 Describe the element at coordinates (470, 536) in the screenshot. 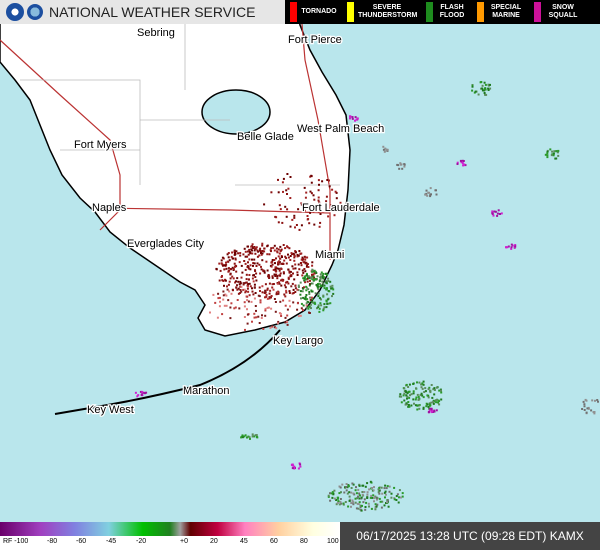

I see `timestamp: 06/17/2025 13:28 UTC (09:28 EDT) KAMX` at that location.